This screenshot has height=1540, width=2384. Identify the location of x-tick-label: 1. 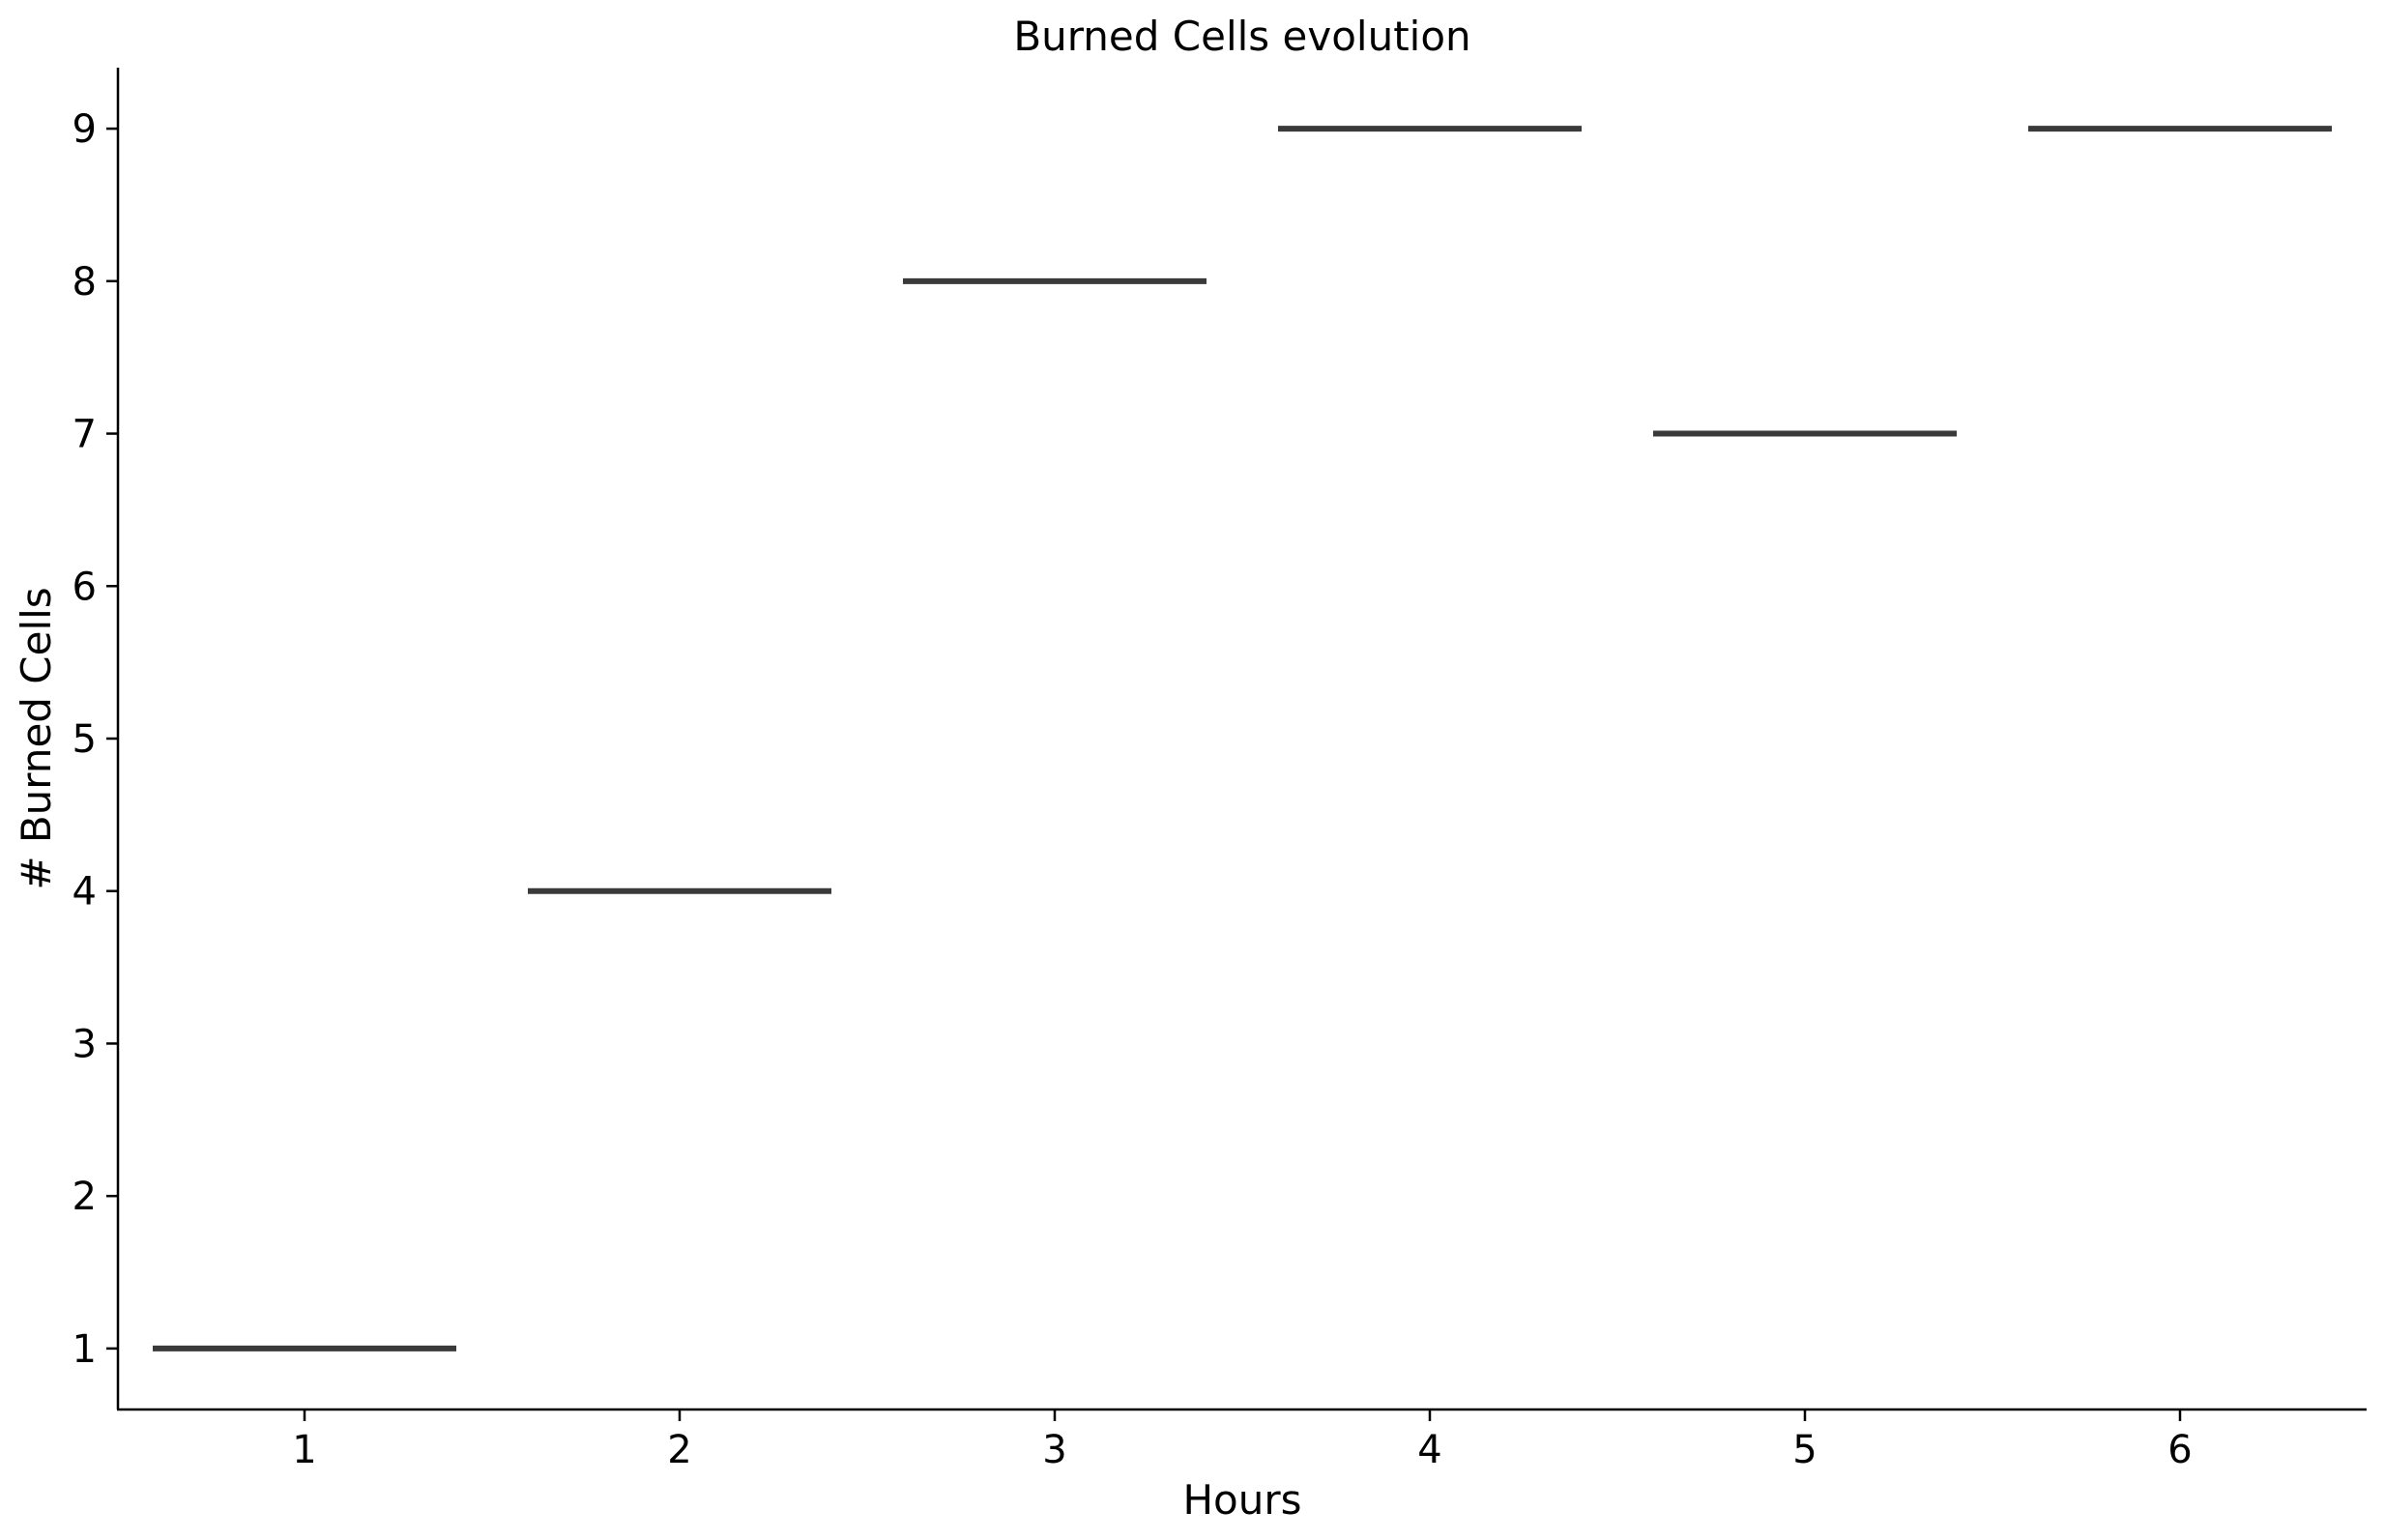
(304, 1450).